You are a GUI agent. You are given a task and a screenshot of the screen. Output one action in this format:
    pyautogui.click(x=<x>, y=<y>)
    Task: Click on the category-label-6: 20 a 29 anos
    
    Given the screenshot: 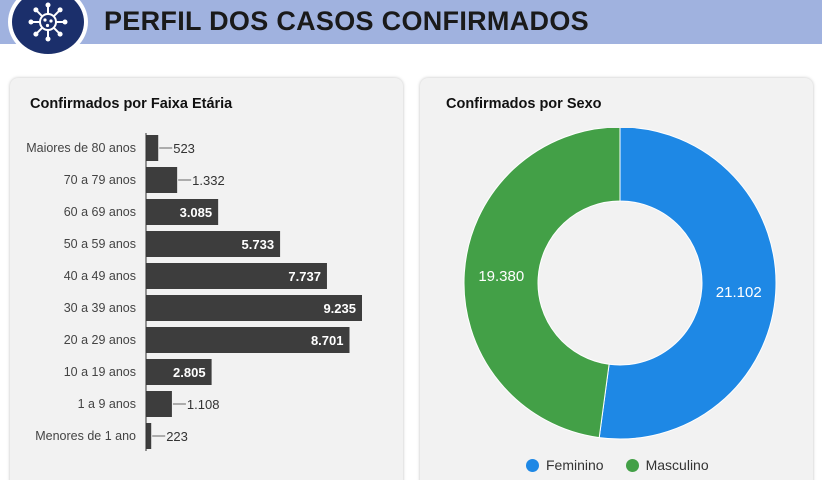 What is the action you would take?
    pyautogui.click(x=100, y=340)
    